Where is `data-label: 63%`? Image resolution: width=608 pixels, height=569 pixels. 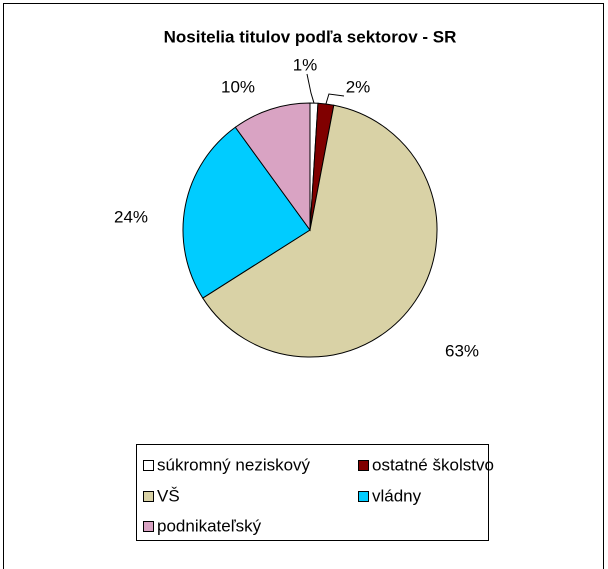 data-label: 63% is located at coordinates (462, 350).